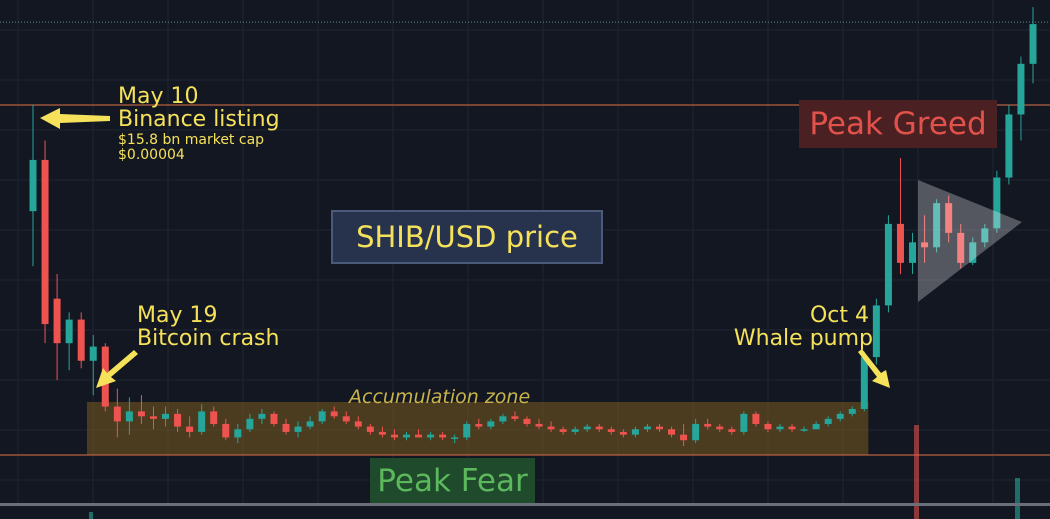 The image size is (1050, 519). What do you see at coordinates (117, 369) in the screenshot?
I see `arrow-may19-icon` at bounding box center [117, 369].